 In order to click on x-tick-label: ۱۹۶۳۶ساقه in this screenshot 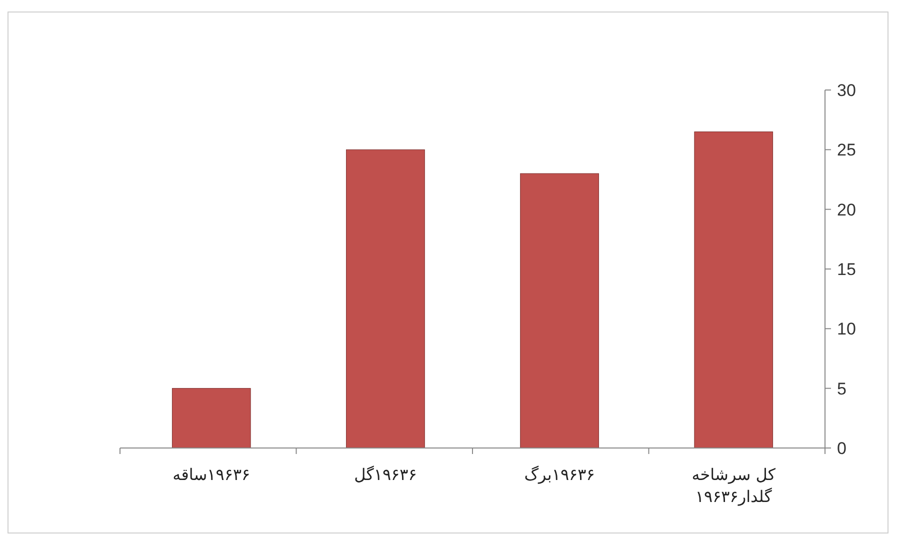, I will do `click(211, 474)`.